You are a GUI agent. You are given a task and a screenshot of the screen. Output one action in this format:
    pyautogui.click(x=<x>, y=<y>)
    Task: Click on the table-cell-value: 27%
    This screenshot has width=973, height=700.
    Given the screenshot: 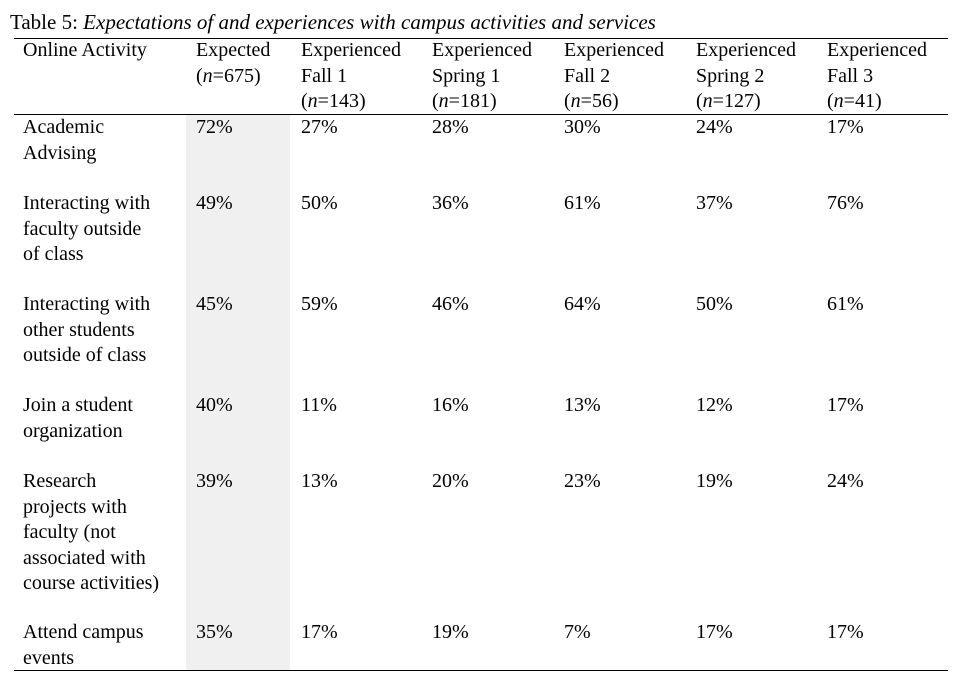 What is the action you would take?
    pyautogui.click(x=319, y=127)
    